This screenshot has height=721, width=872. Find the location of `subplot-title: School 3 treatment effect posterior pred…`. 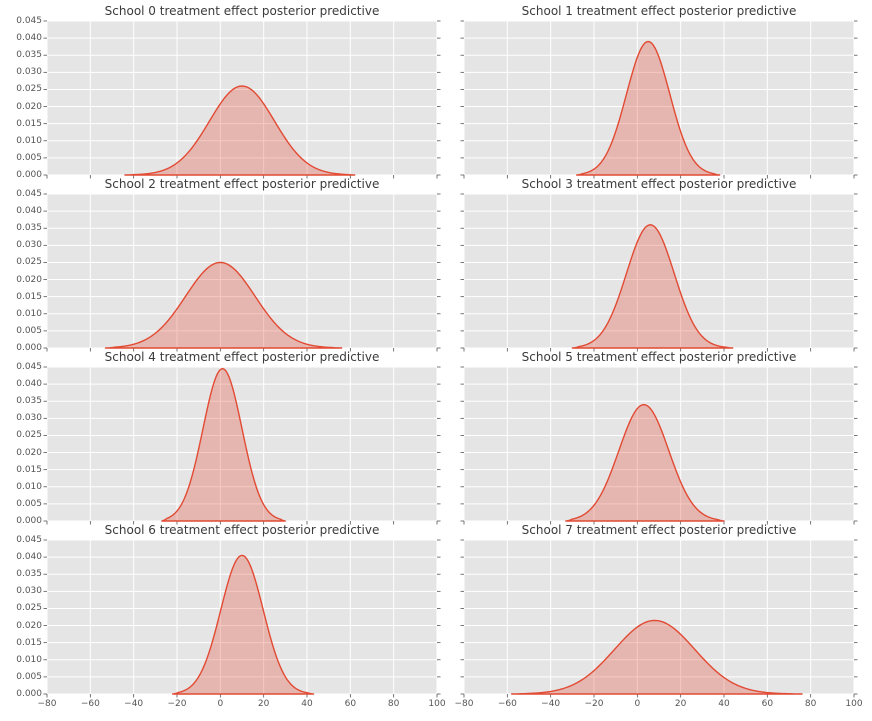

subplot-title: School 3 treatment effect posterior pred… is located at coordinates (659, 184).